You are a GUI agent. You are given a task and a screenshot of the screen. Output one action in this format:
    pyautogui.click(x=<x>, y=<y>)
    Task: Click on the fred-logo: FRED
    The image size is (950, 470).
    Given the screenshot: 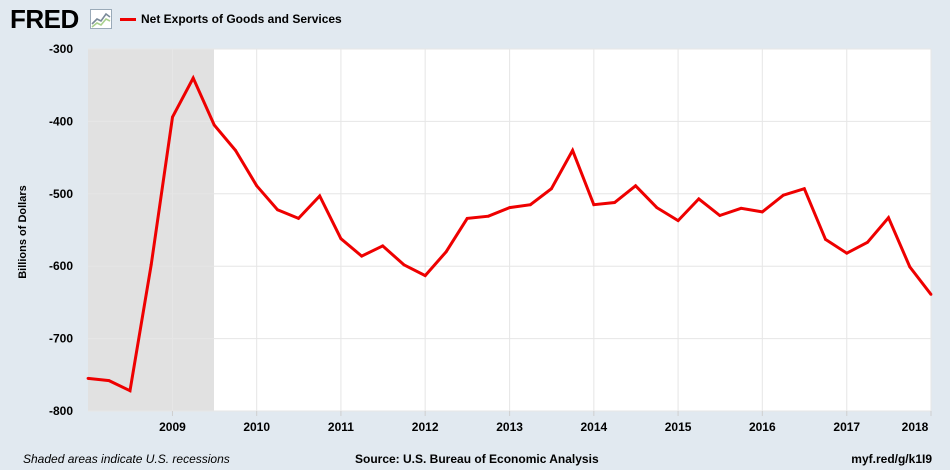 What is the action you would take?
    pyautogui.click(x=44, y=19)
    